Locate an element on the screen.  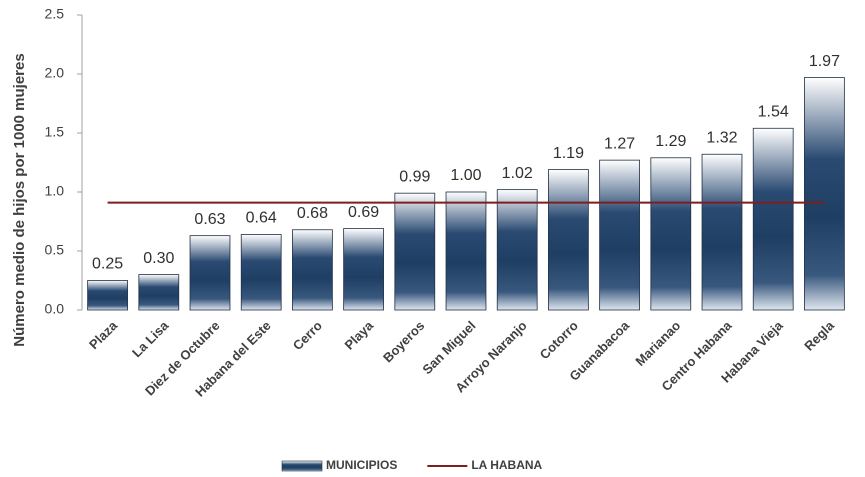
value-label: 0.69 is located at coordinates (363, 212).